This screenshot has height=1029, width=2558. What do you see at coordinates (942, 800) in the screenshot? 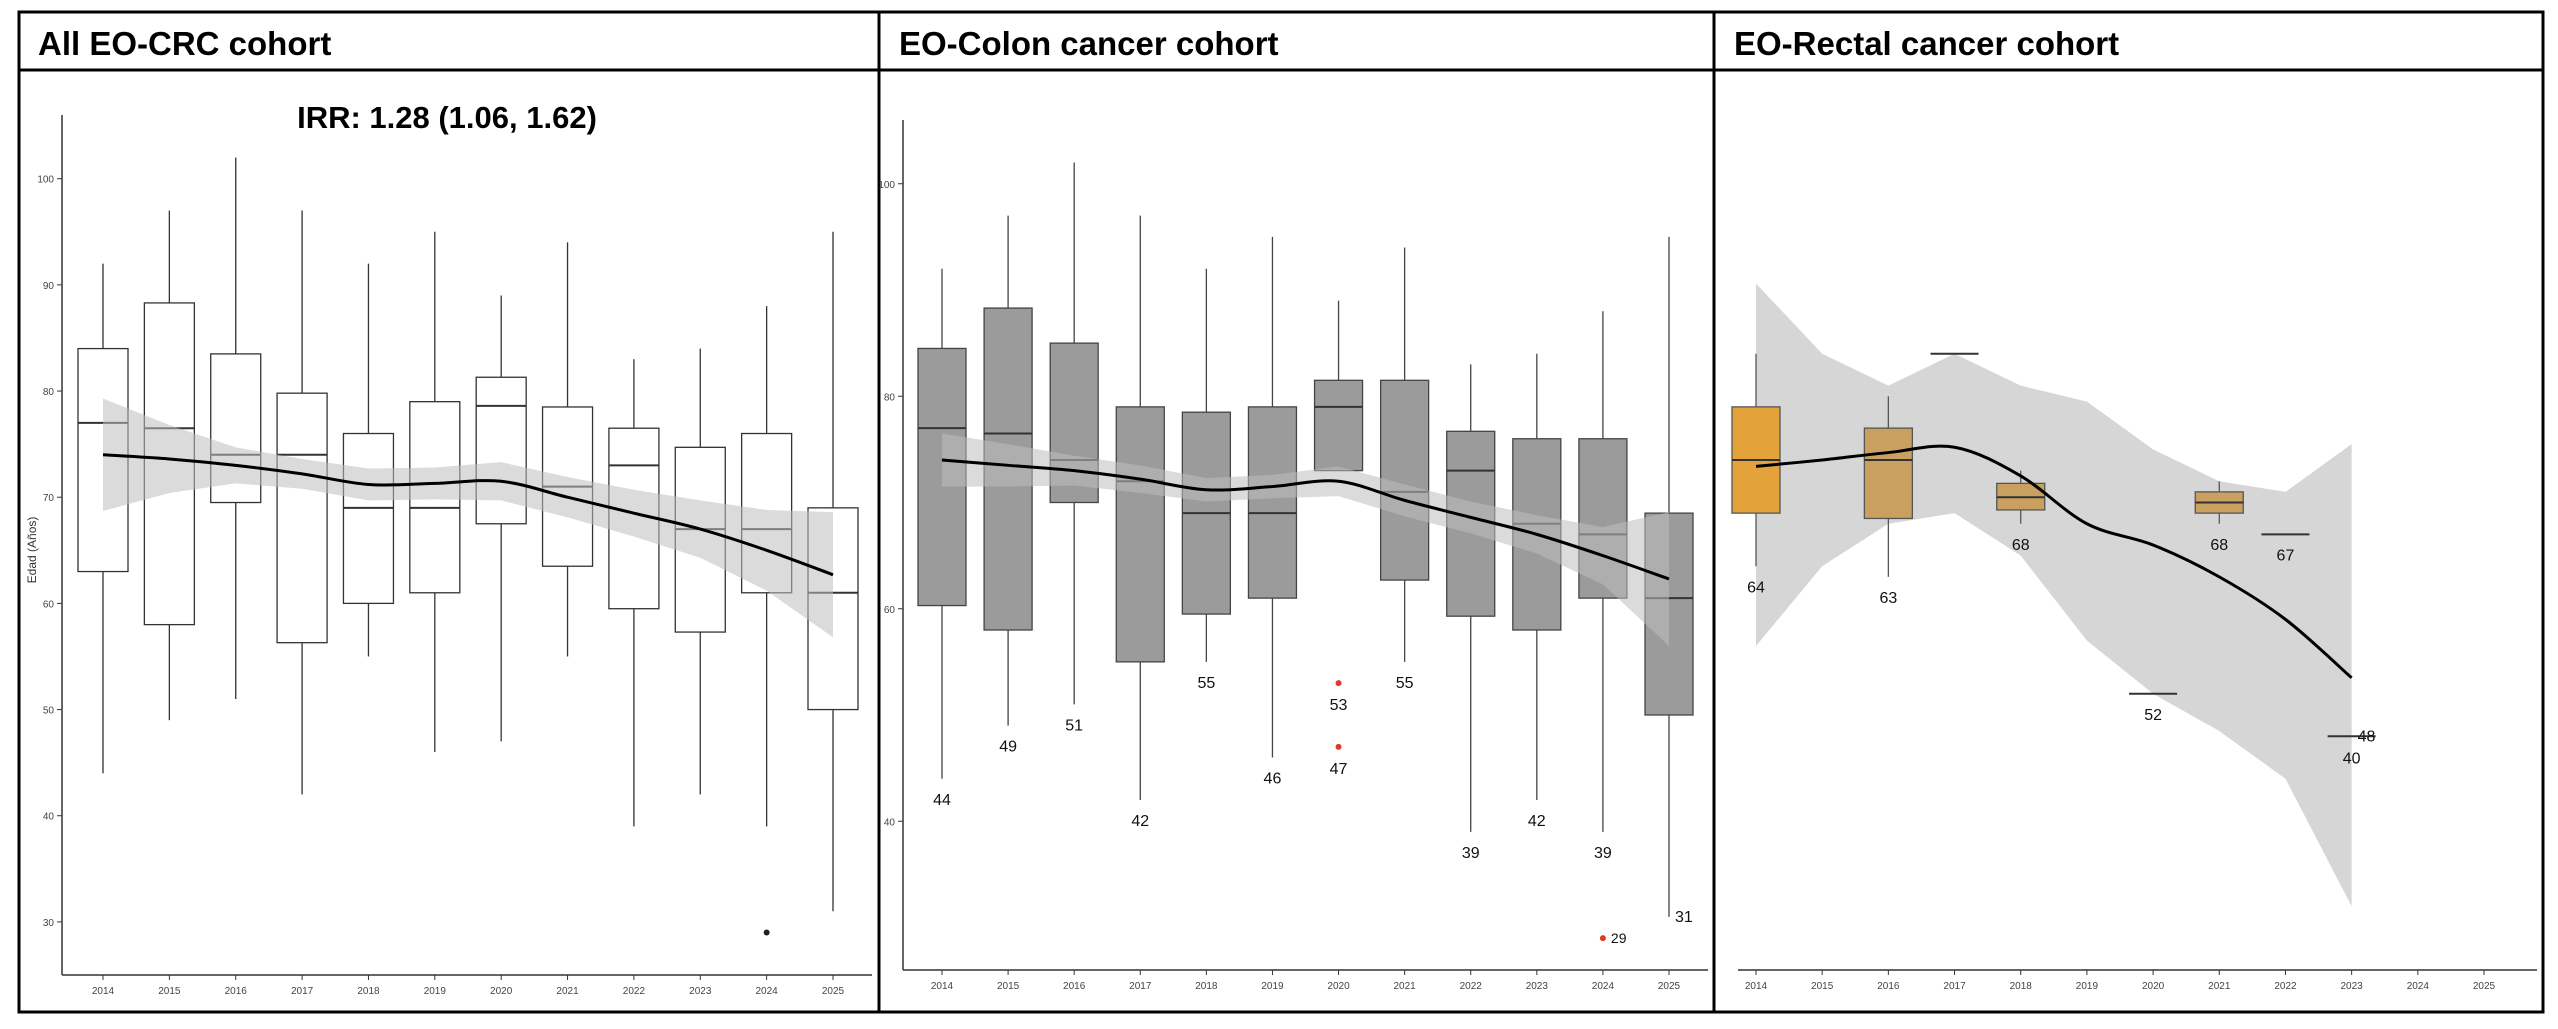
I see `min-value-label: 44` at bounding box center [942, 800].